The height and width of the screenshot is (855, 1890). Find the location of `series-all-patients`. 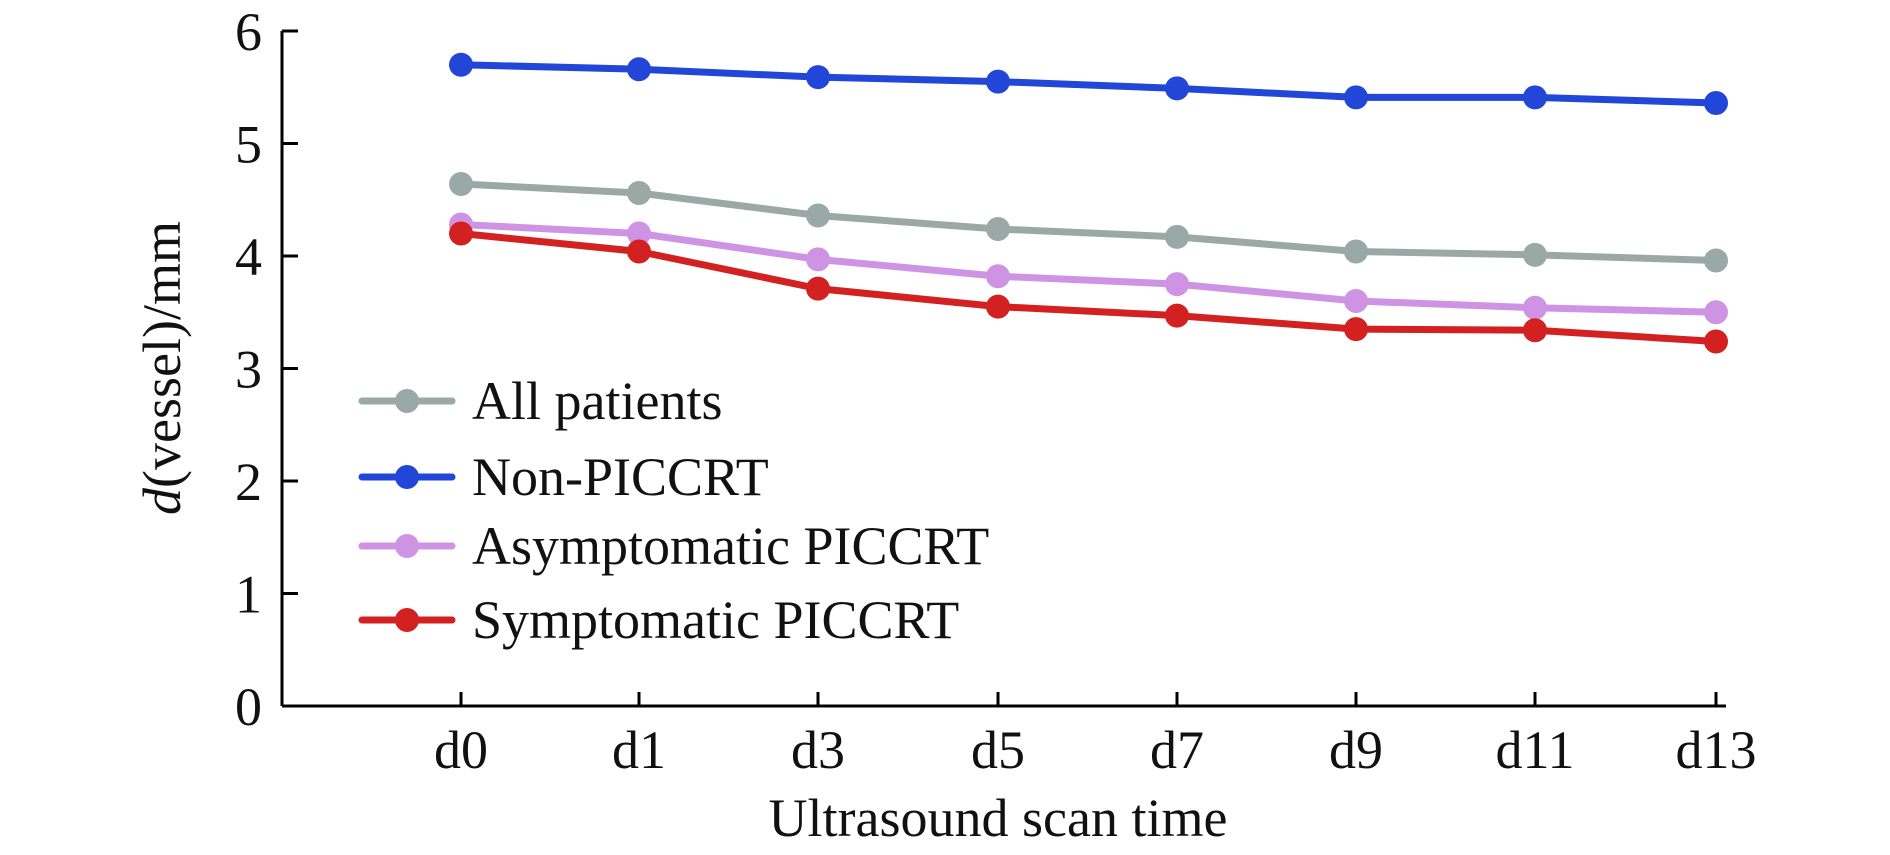

series-all-patients is located at coordinates (1088, 222).